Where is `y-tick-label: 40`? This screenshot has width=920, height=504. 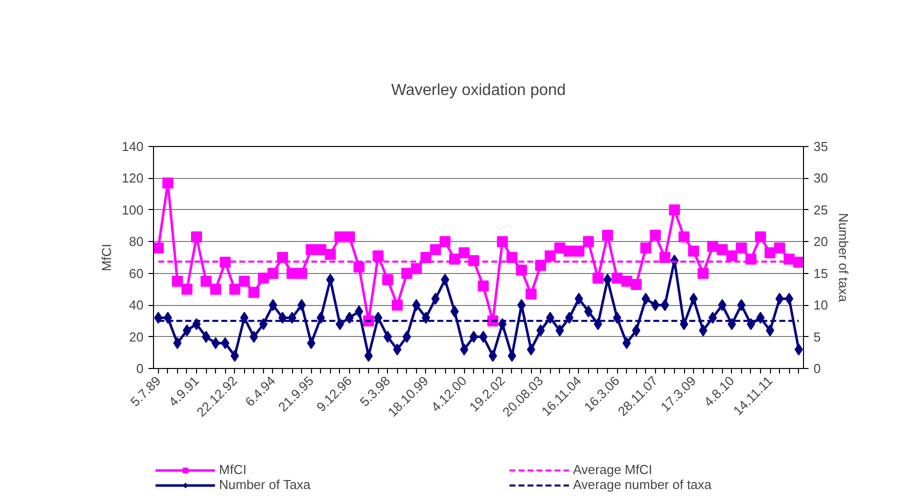 y-tick-label: 40 is located at coordinates (136, 305).